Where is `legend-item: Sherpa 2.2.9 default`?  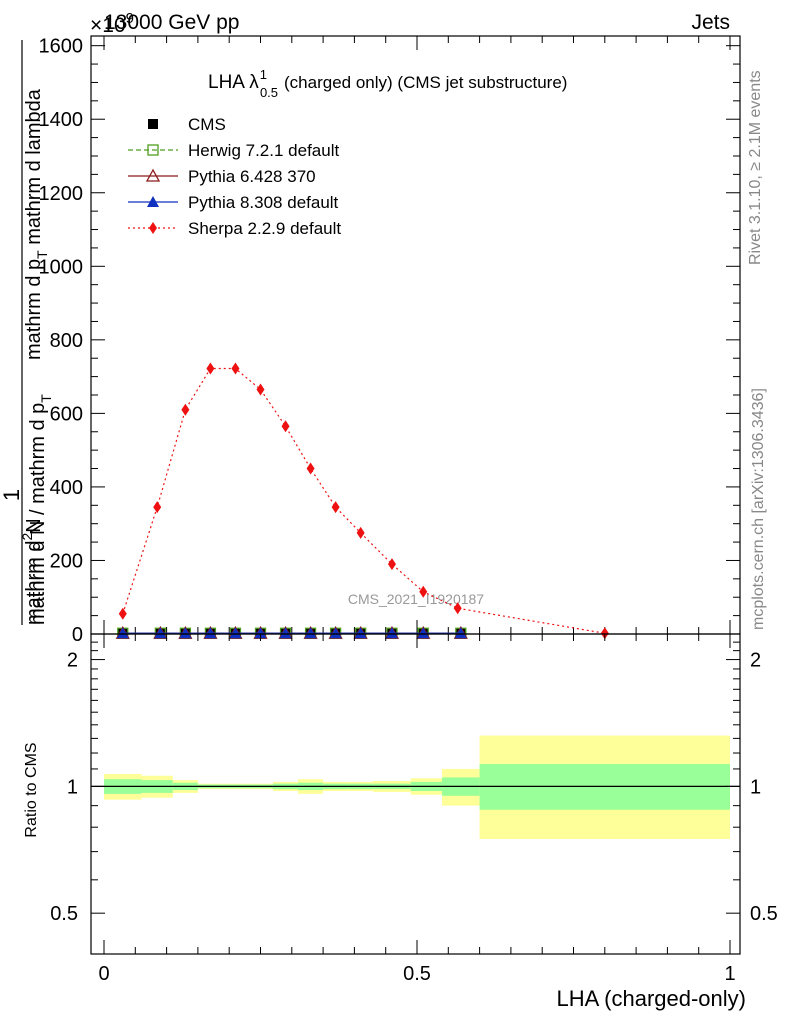 legend-item: Sherpa 2.2.9 default is located at coordinates (234, 228).